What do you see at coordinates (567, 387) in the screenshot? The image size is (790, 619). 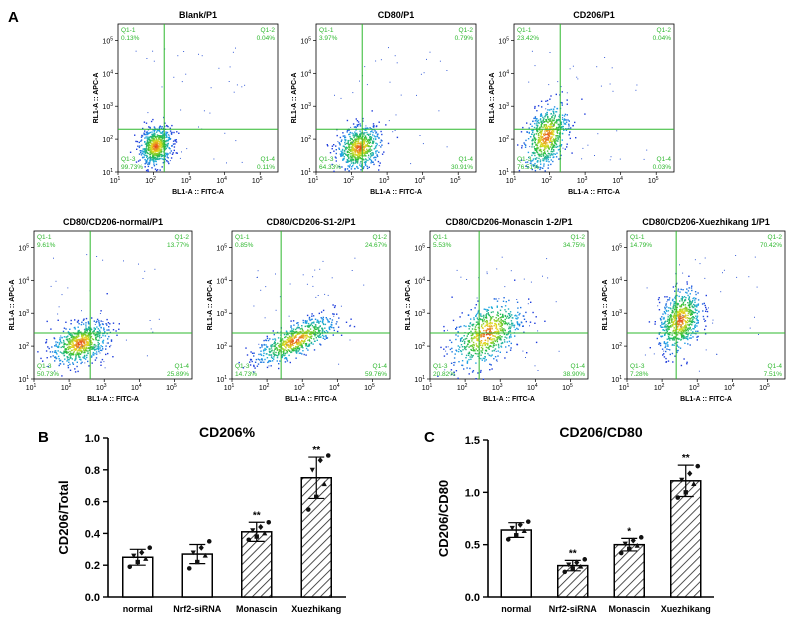 I see `x-tick-label: 105` at bounding box center [567, 387].